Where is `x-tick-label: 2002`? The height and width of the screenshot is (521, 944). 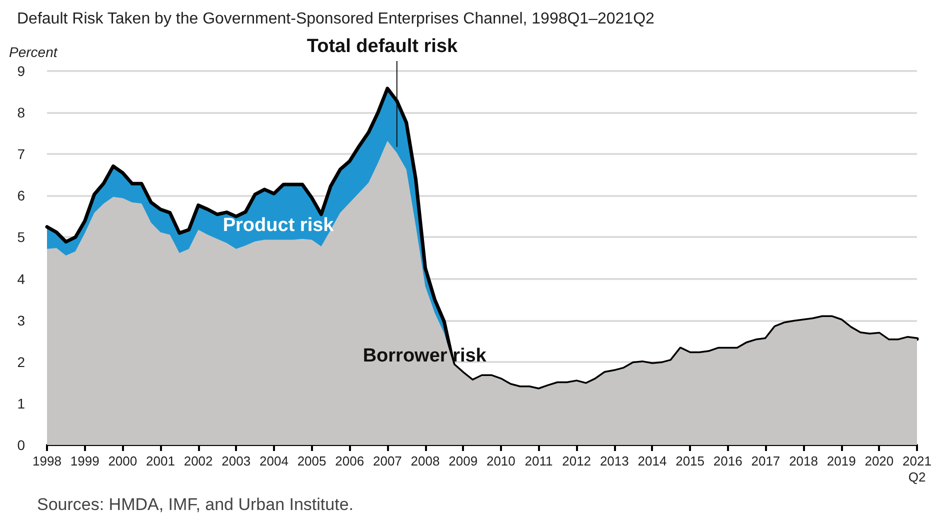
x-tick-label: 2002 is located at coordinates (198, 461).